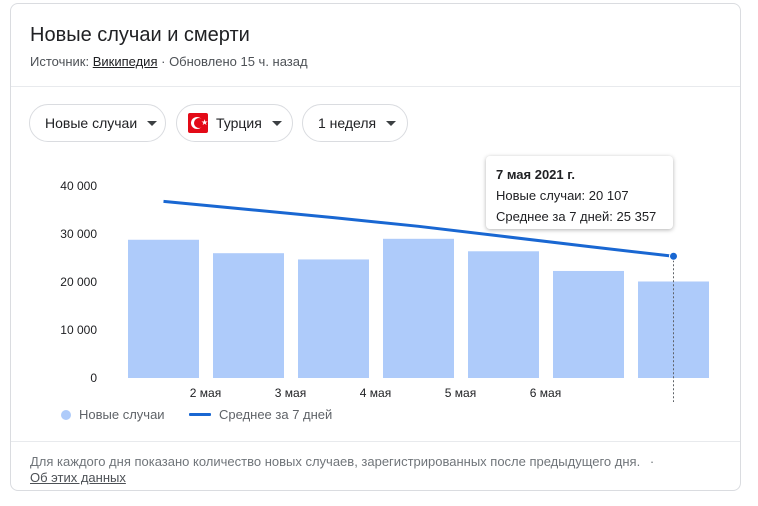  Describe the element at coordinates (78, 234) in the screenshot. I see `y-tick-label: 30 000` at that location.